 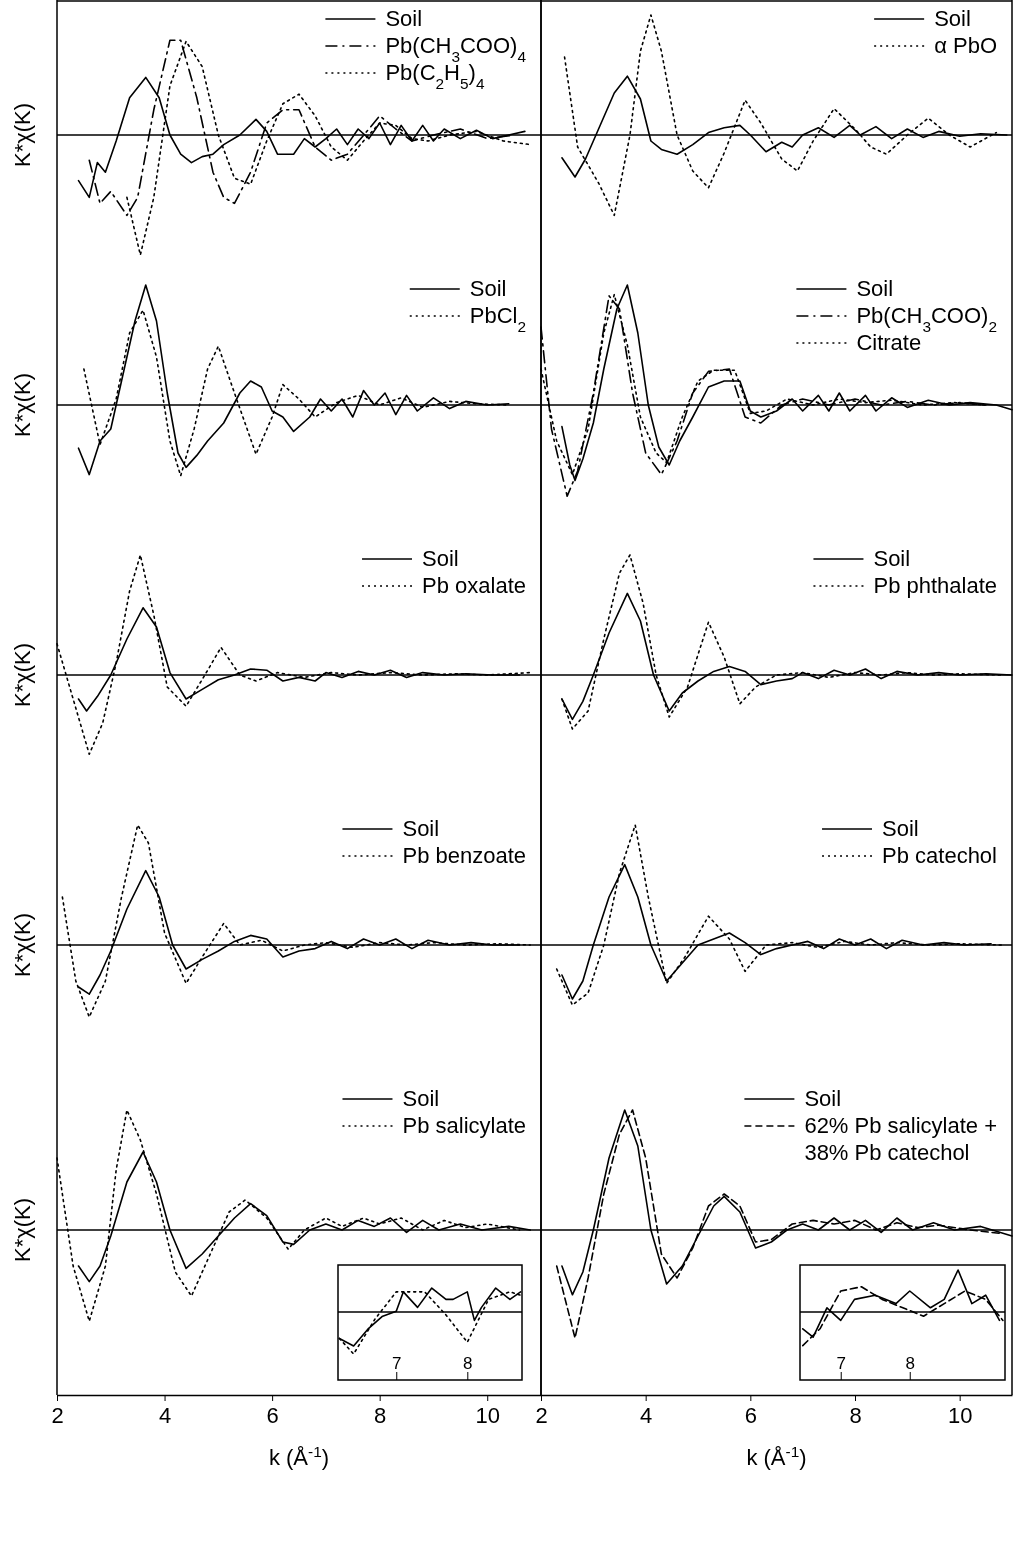 I want to click on legend-label: Pb(CH$_{3}$COO)$_{4}$, so click(x=456, y=49).